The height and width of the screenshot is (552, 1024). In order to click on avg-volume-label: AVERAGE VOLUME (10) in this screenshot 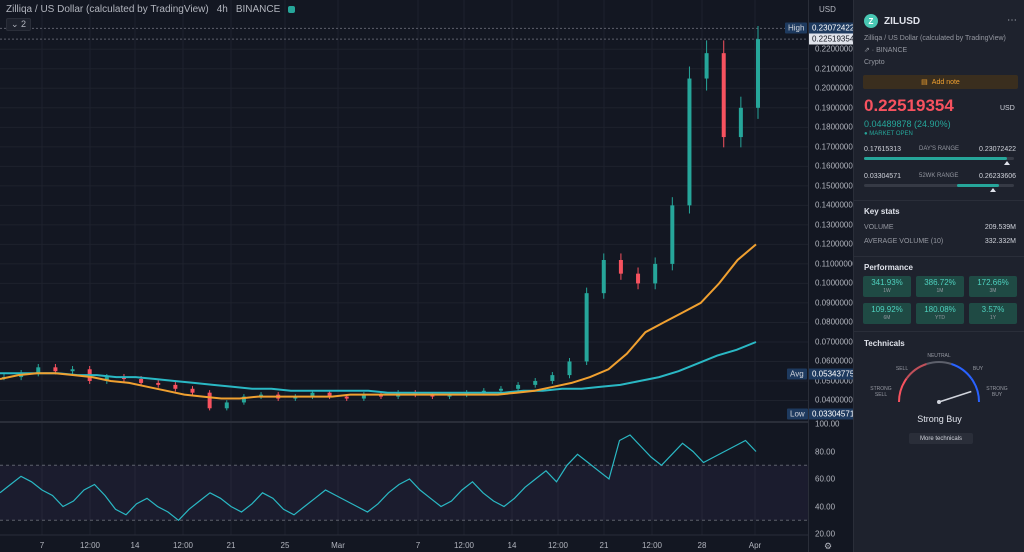, I will do `click(904, 241)`.